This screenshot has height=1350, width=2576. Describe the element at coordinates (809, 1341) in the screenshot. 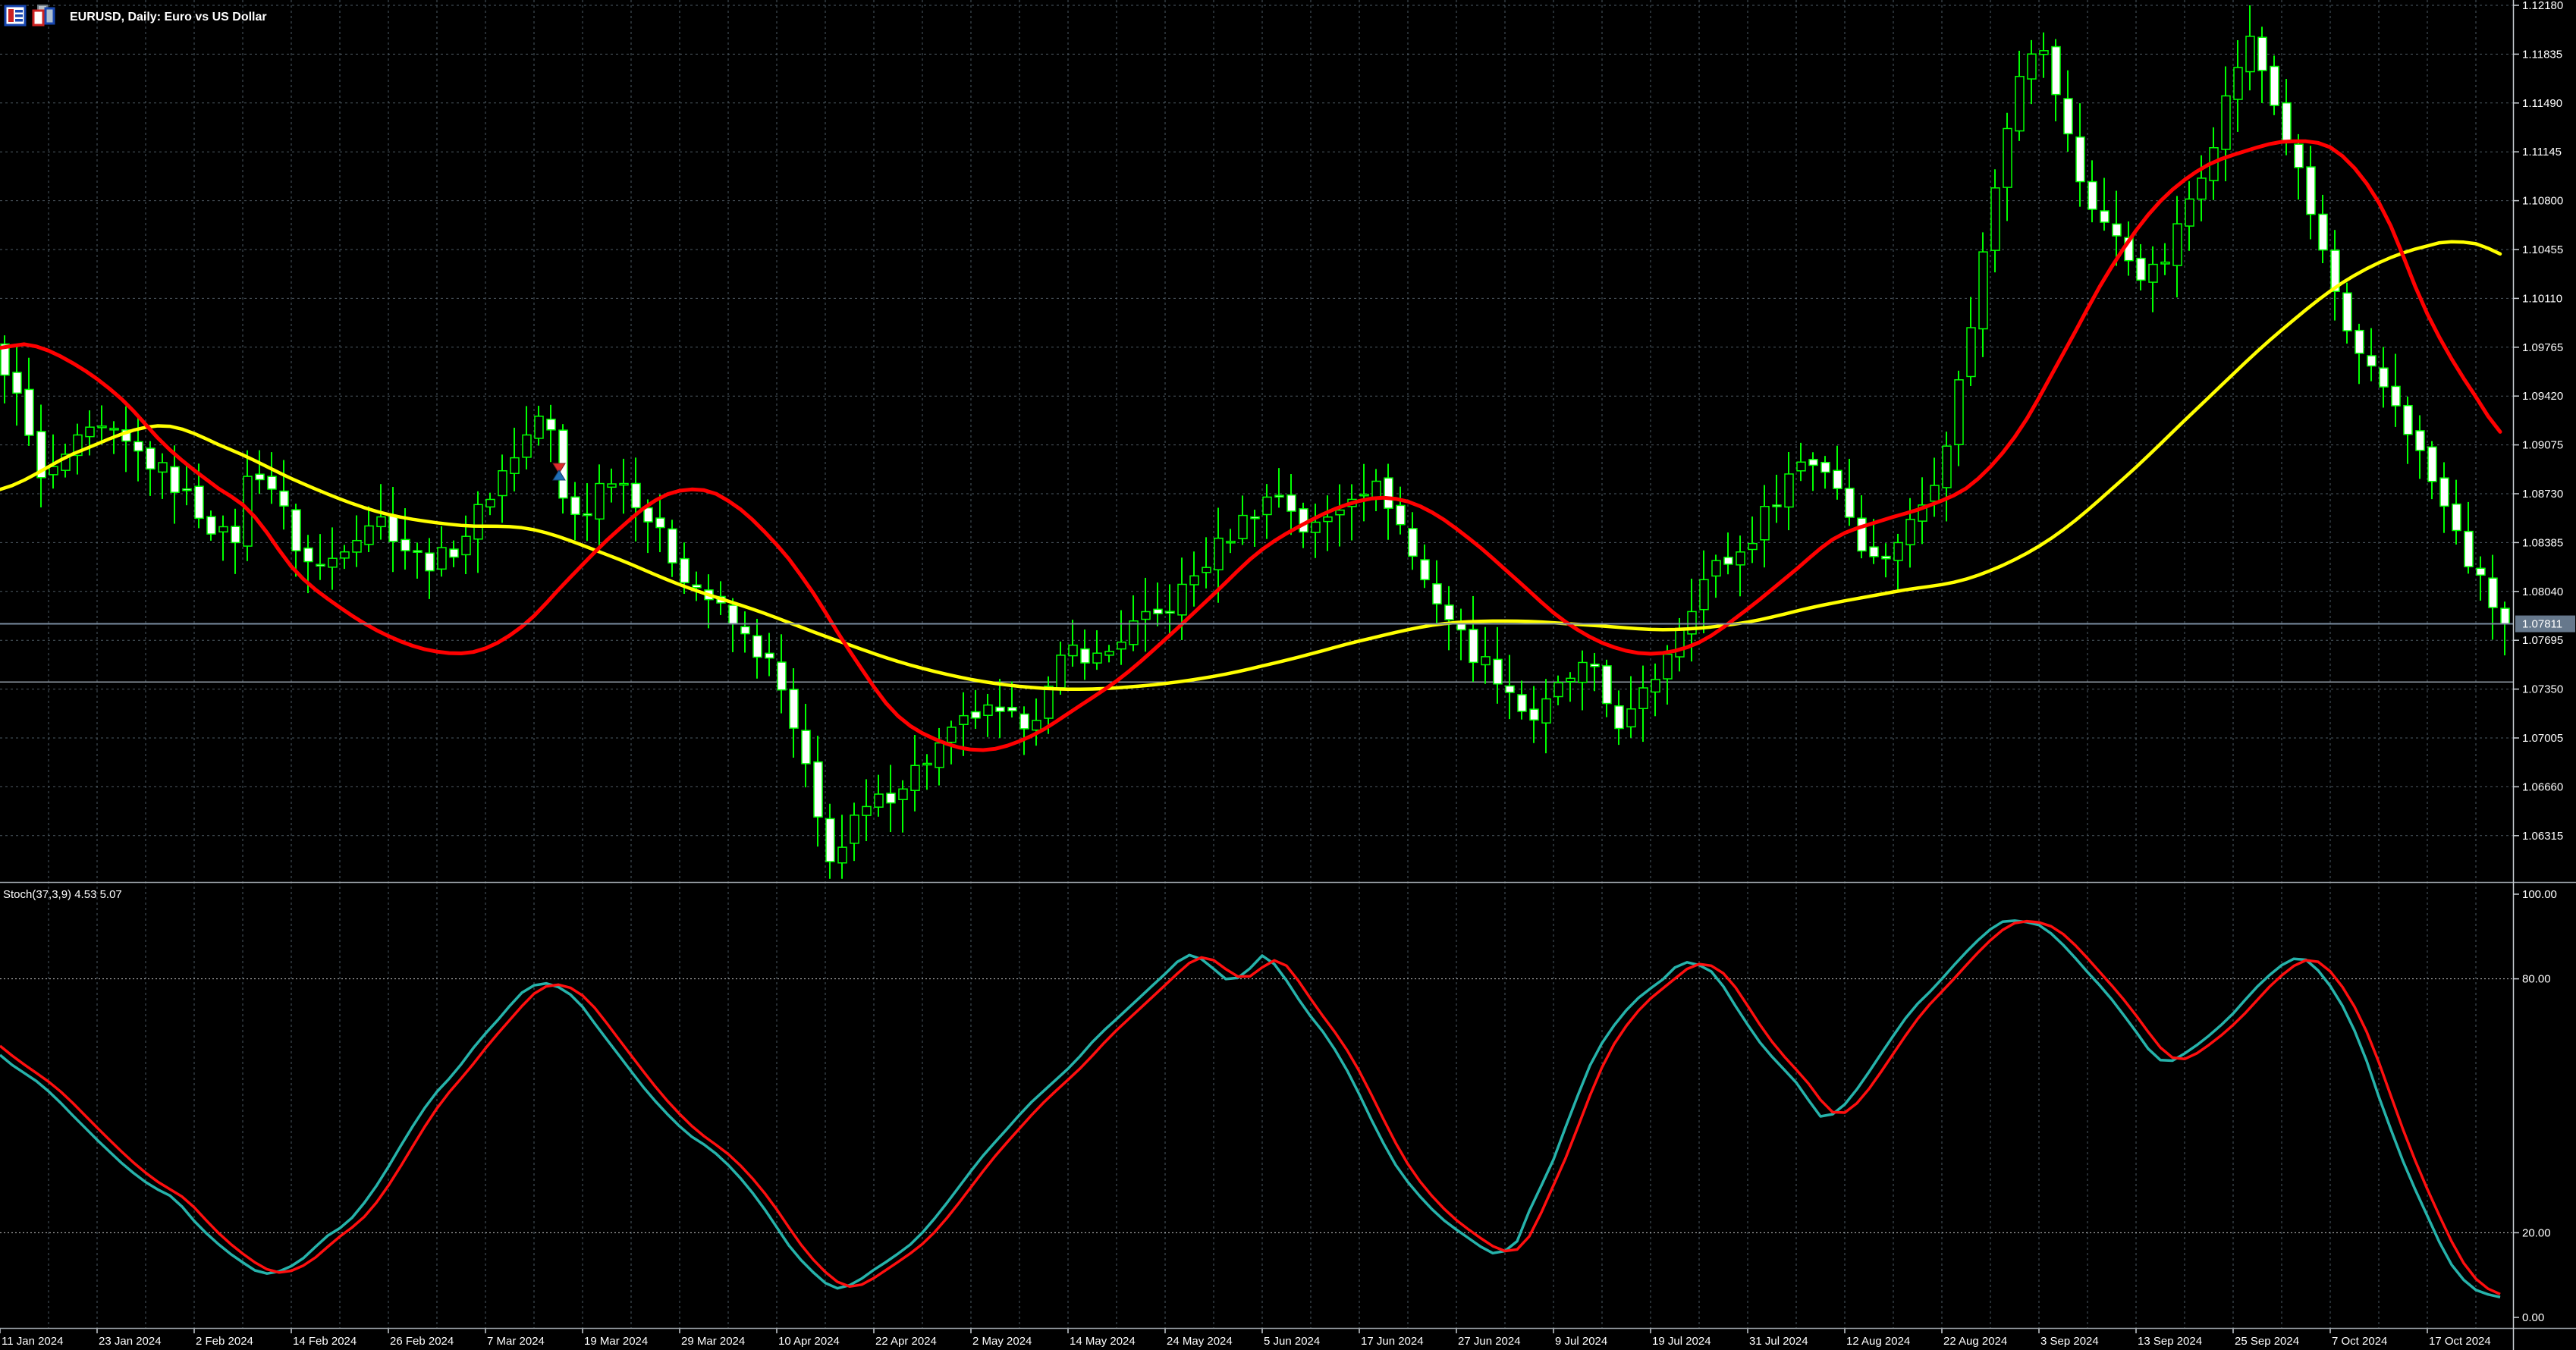

I see `date-tick-label: 10 Apr 2024` at that location.